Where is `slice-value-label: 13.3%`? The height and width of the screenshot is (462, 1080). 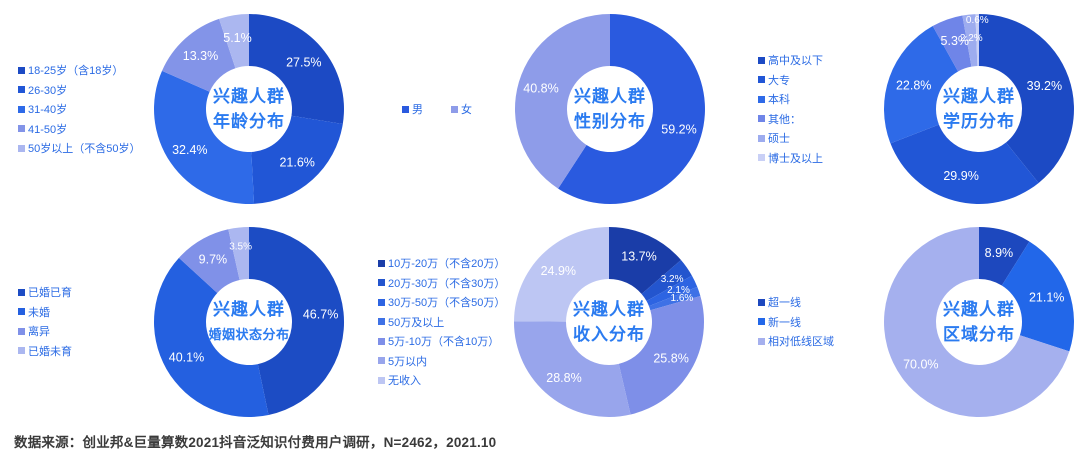 slice-value-label: 13.3% is located at coordinates (200, 56).